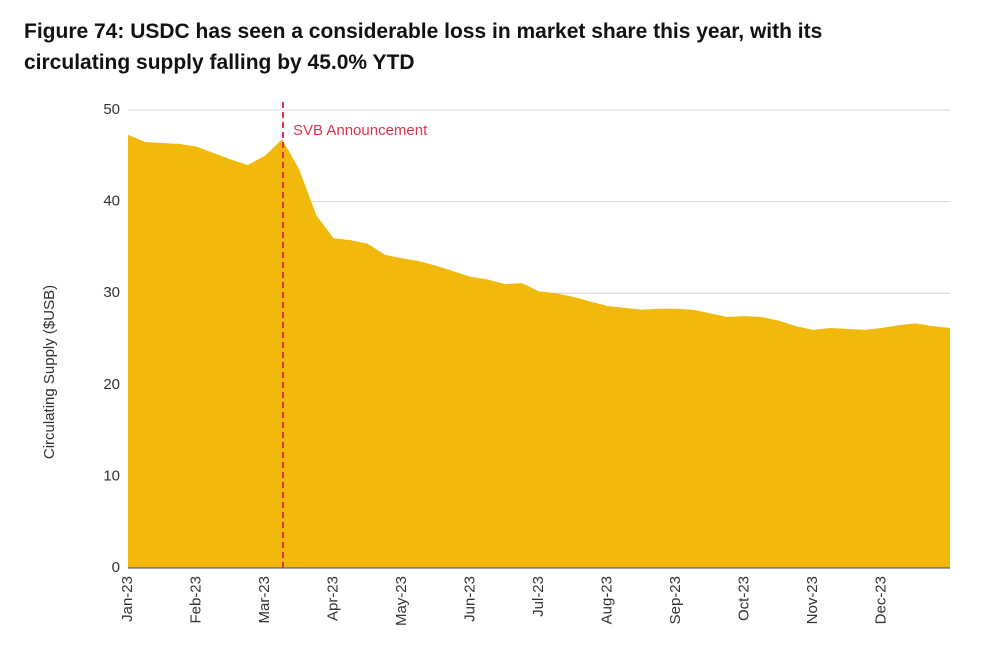 The image size is (990, 660). What do you see at coordinates (332, 598) in the screenshot?
I see `x-tick-label: Apr-23` at bounding box center [332, 598].